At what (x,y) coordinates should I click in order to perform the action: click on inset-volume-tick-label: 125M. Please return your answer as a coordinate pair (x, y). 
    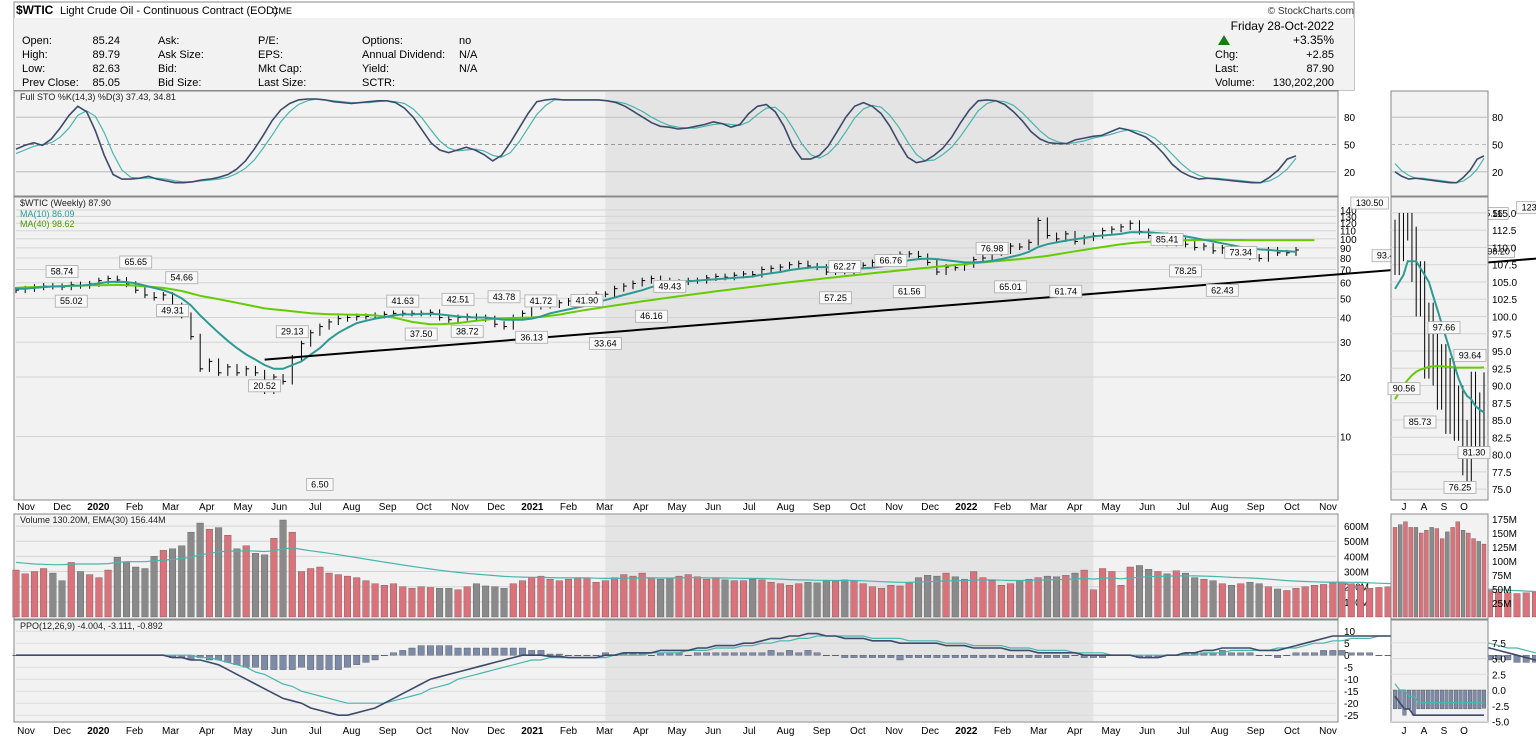
    Looking at the image, I should click on (1504, 548).